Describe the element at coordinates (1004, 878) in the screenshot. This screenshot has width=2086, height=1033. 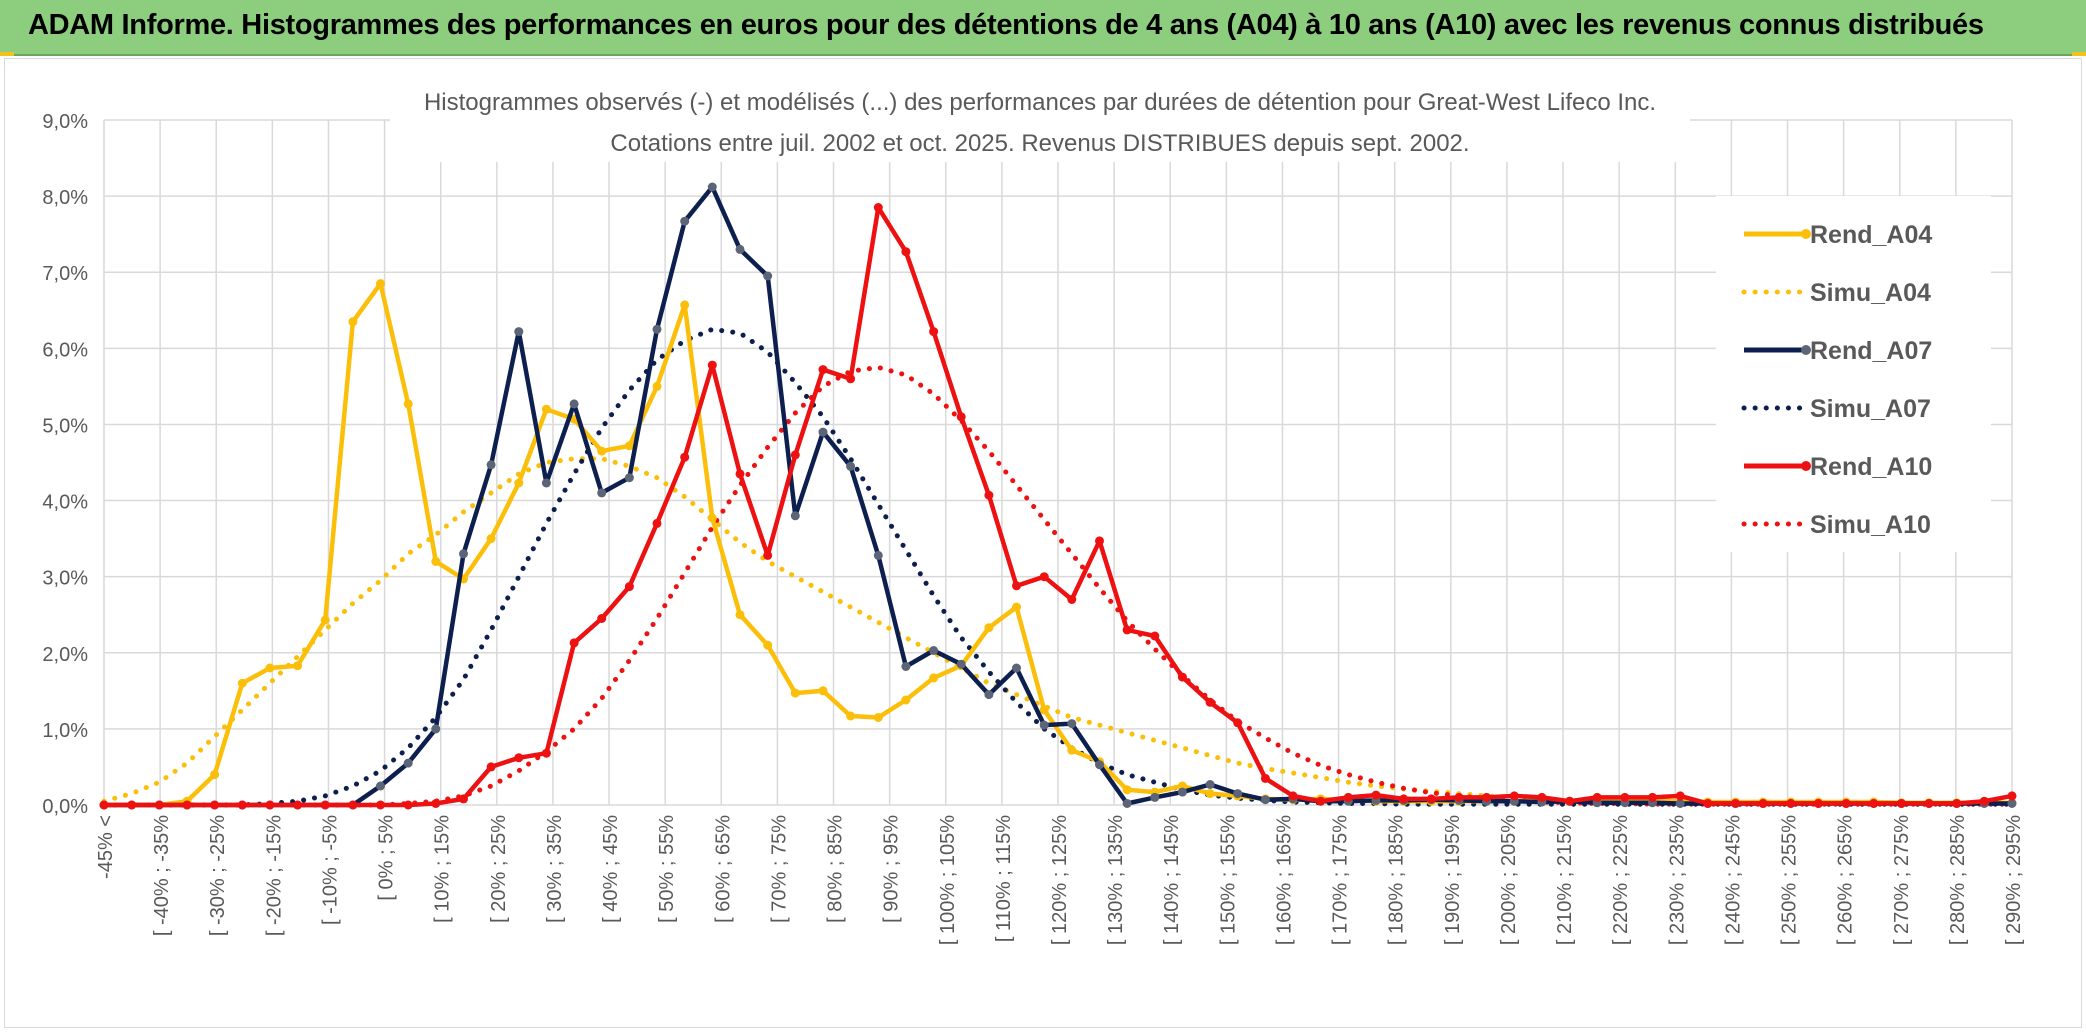
I see `x-tick-label: [ 110% ; 115%` at that location.